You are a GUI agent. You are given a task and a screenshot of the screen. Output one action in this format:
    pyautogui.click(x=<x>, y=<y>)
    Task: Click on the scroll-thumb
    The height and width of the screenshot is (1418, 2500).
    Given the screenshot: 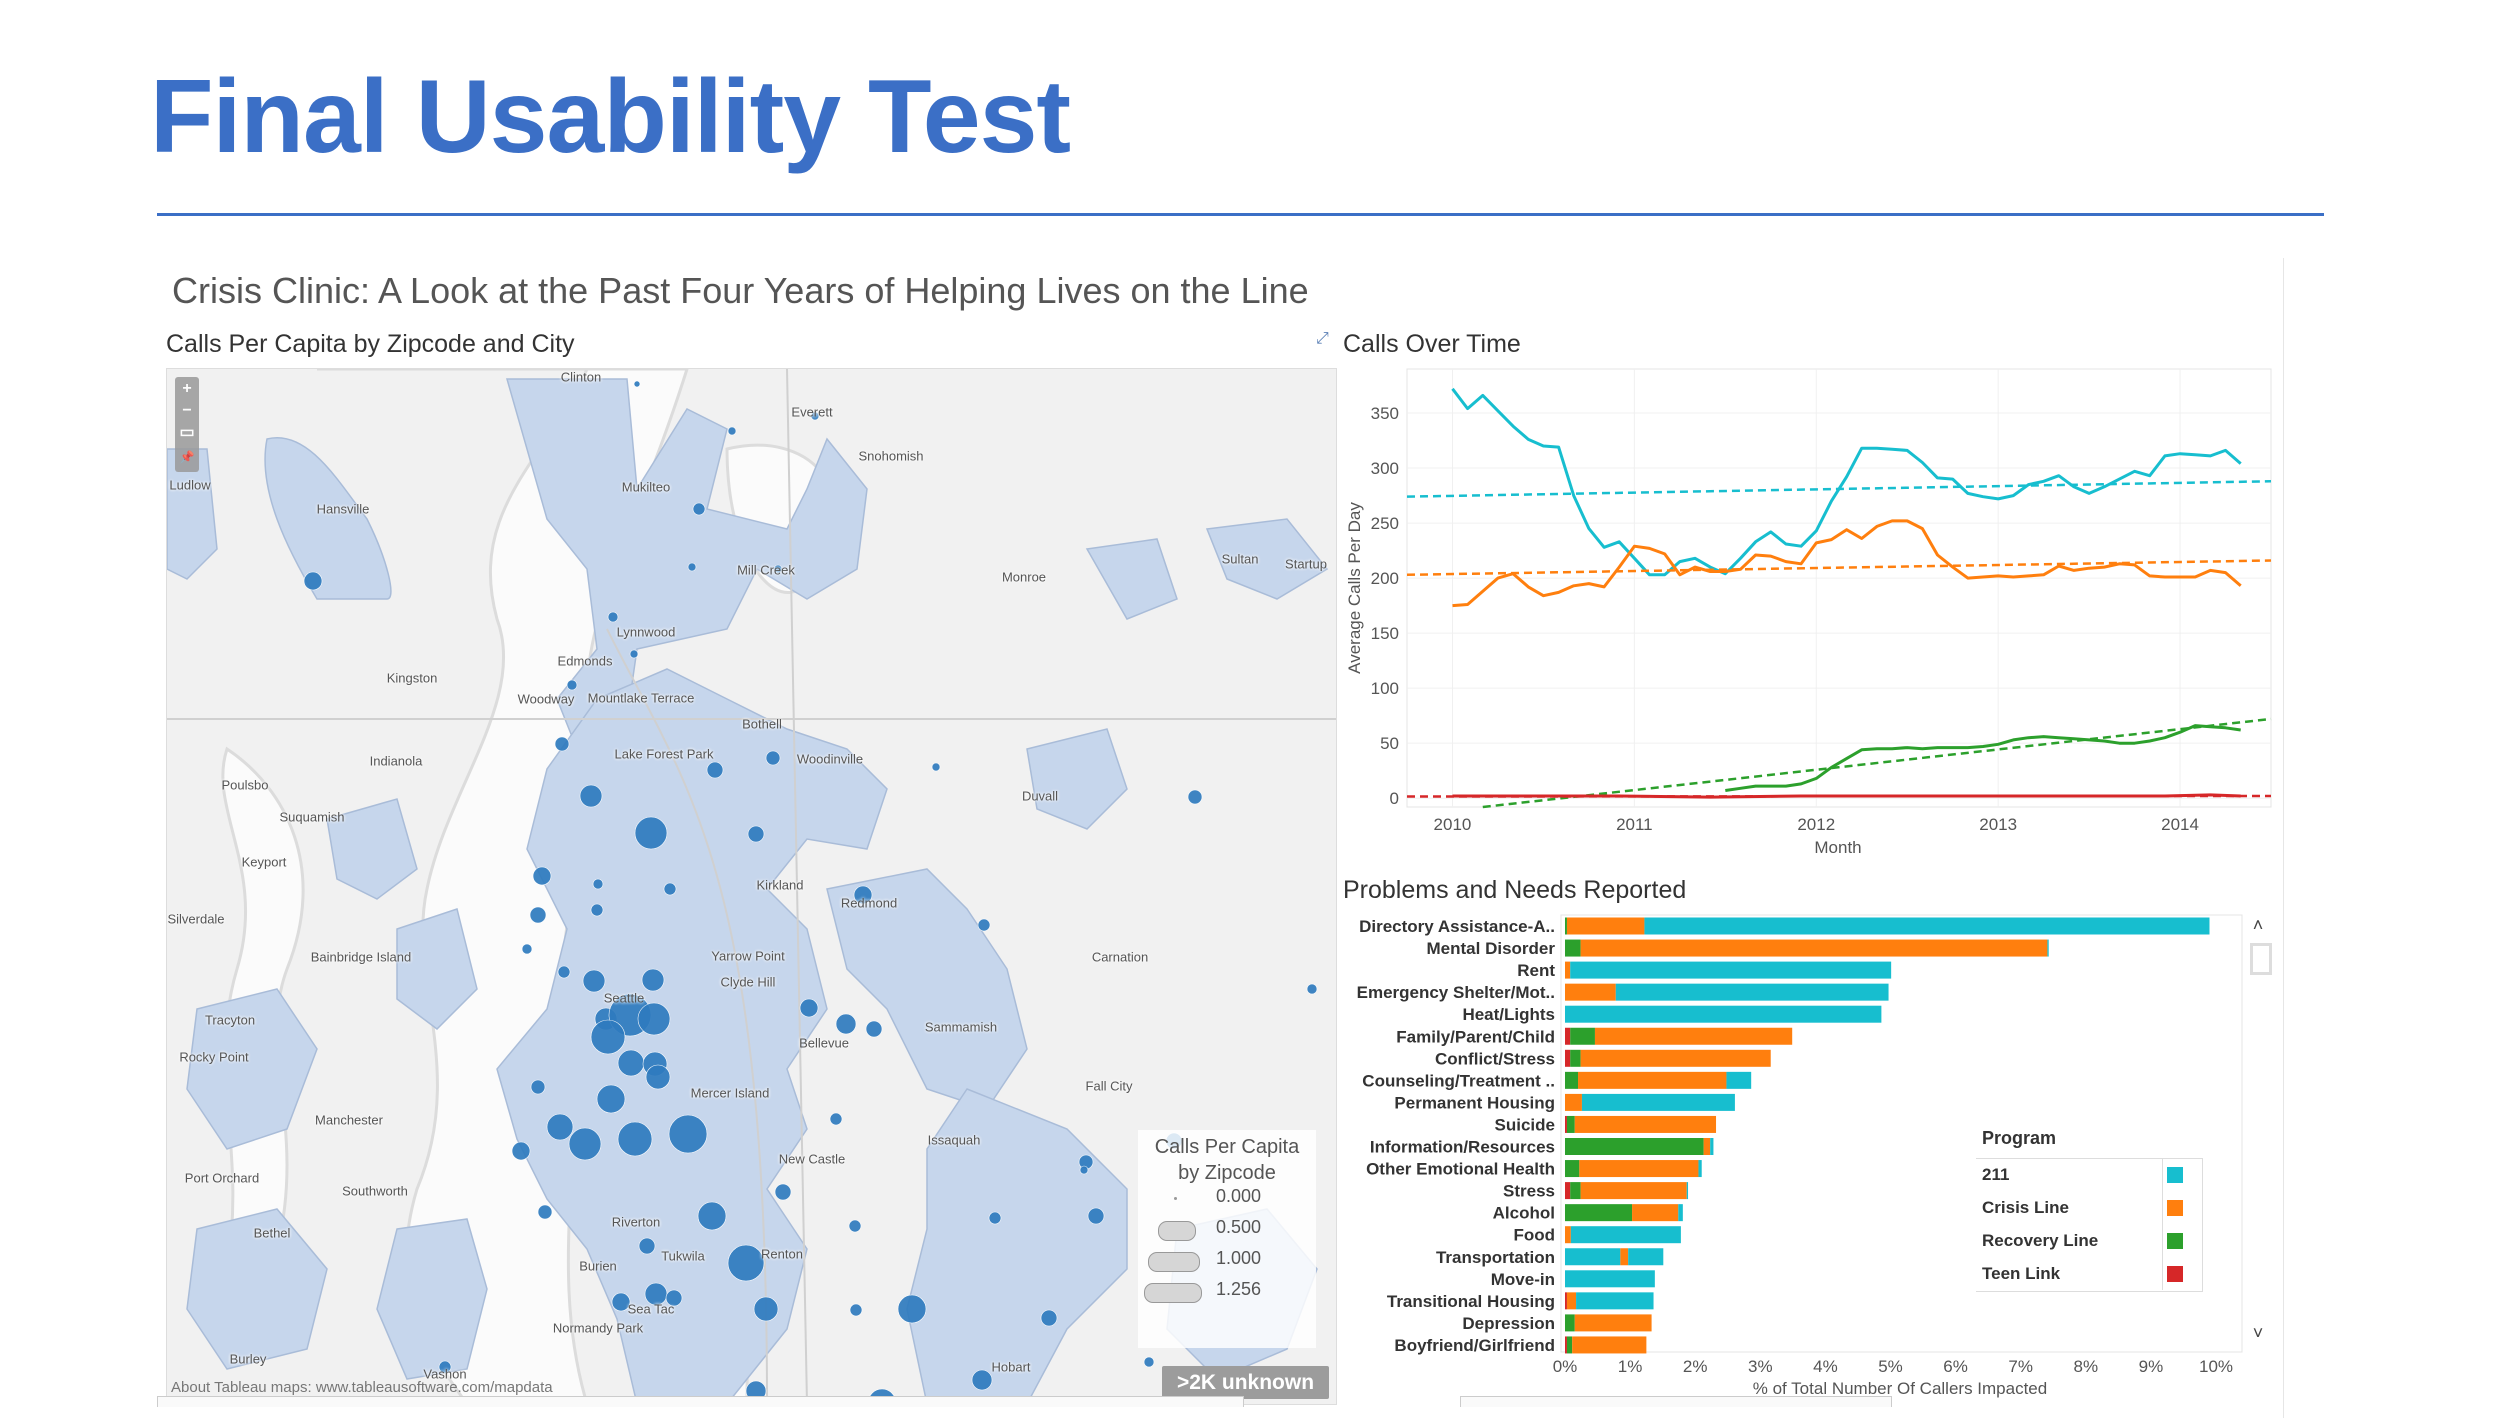 What is the action you would take?
    pyautogui.click(x=2261, y=959)
    